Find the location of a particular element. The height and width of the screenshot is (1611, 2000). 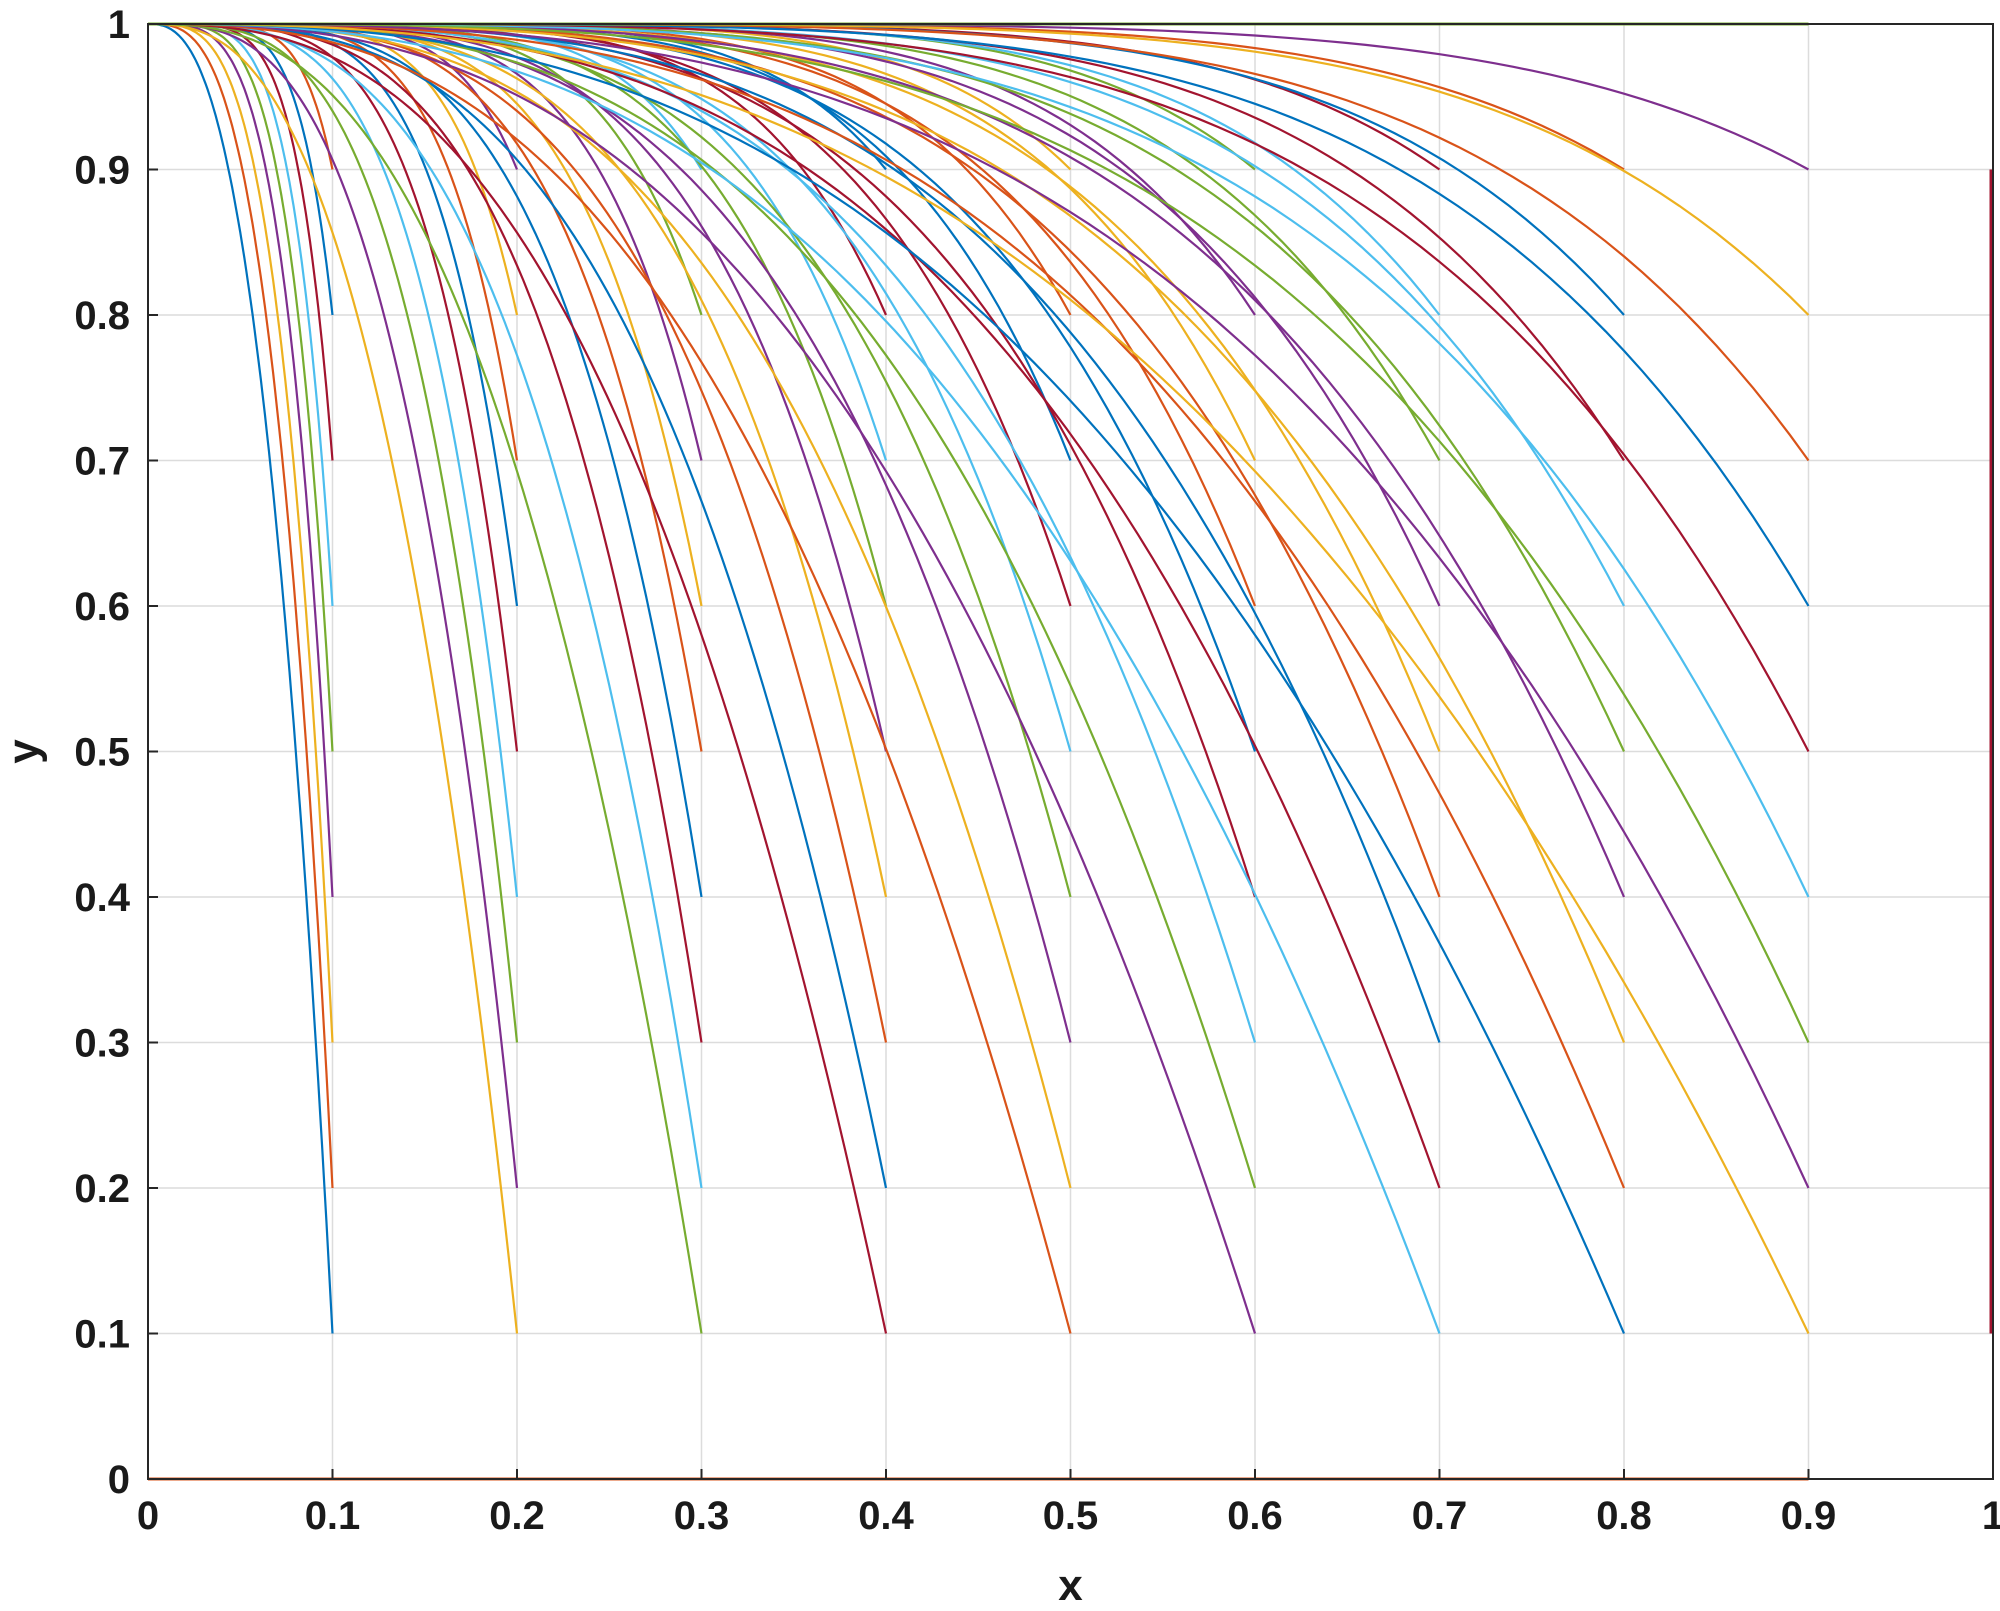

y-tick-label: 0.5 is located at coordinates (102, 753).